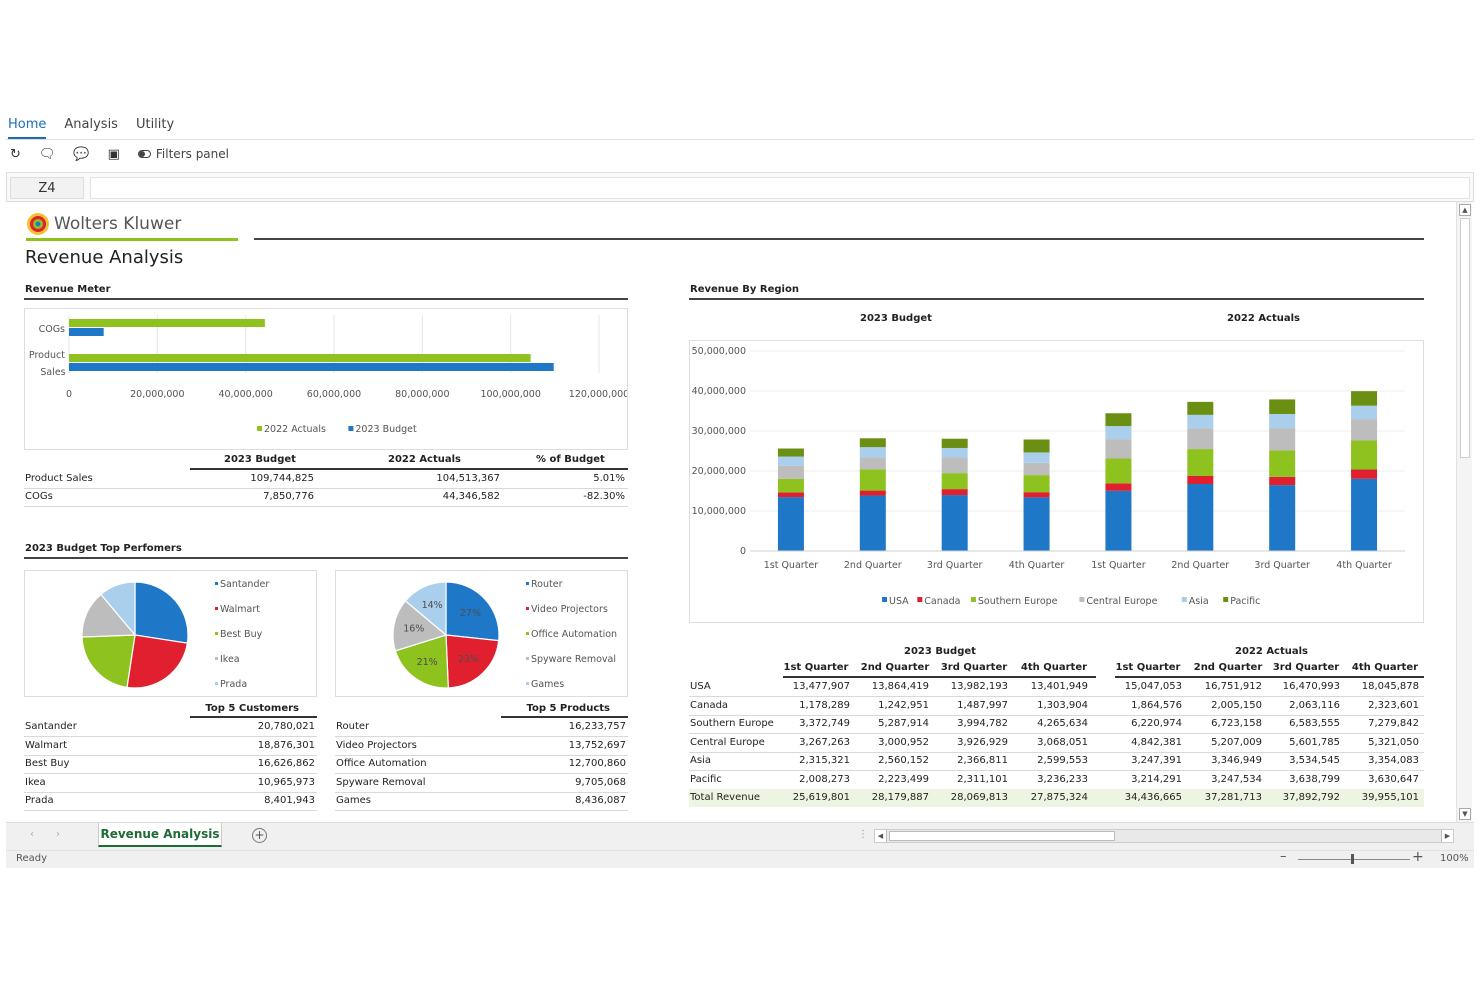  I want to click on customers-row-value: 10,965,973, so click(286, 782).